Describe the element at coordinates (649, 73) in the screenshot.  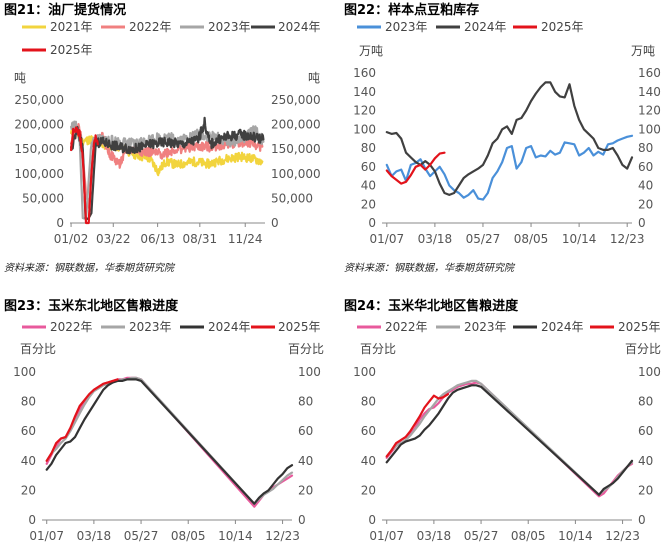
I see `y-tick-label-right: 160` at that location.